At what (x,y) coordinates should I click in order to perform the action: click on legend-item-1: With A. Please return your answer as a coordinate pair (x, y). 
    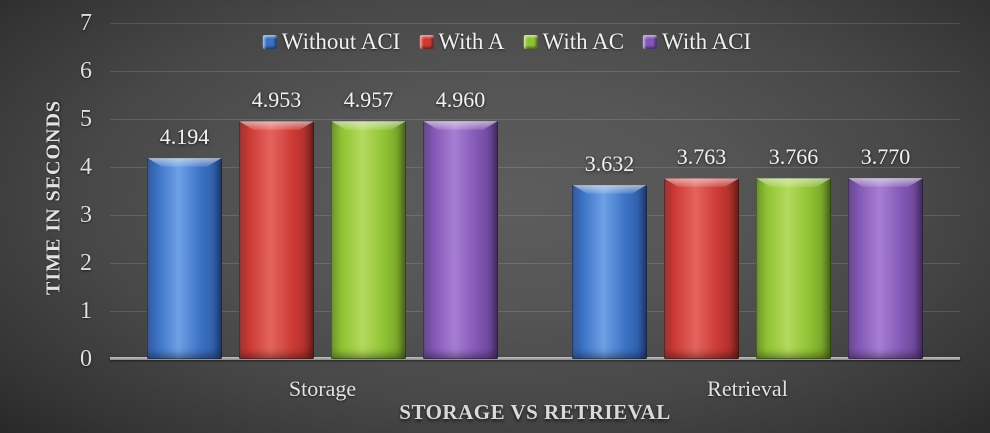
    Looking at the image, I should click on (462, 42).